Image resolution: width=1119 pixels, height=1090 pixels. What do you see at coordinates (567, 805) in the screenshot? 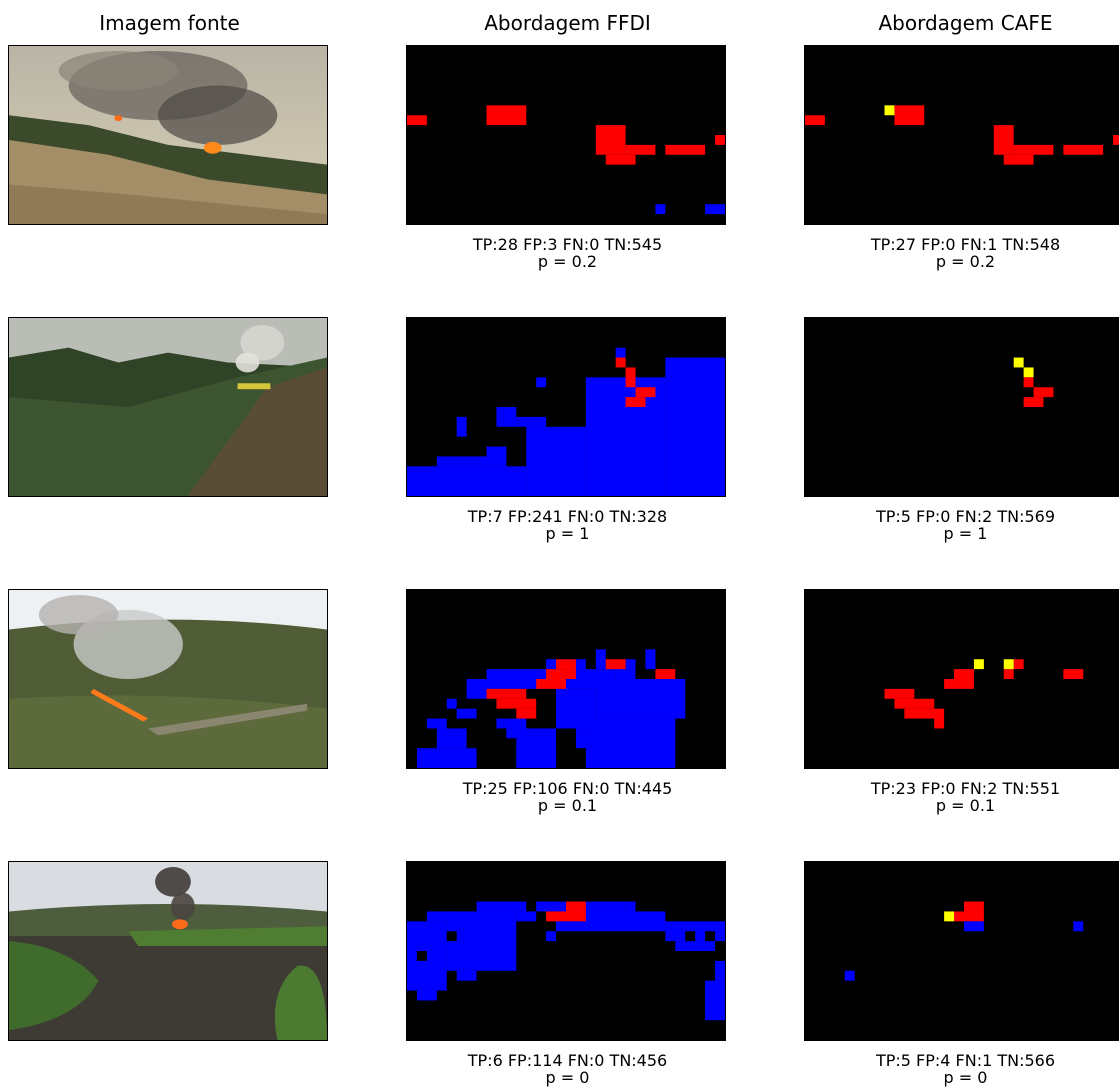
I see `ffdi-p-3: p = 0.1` at bounding box center [567, 805].